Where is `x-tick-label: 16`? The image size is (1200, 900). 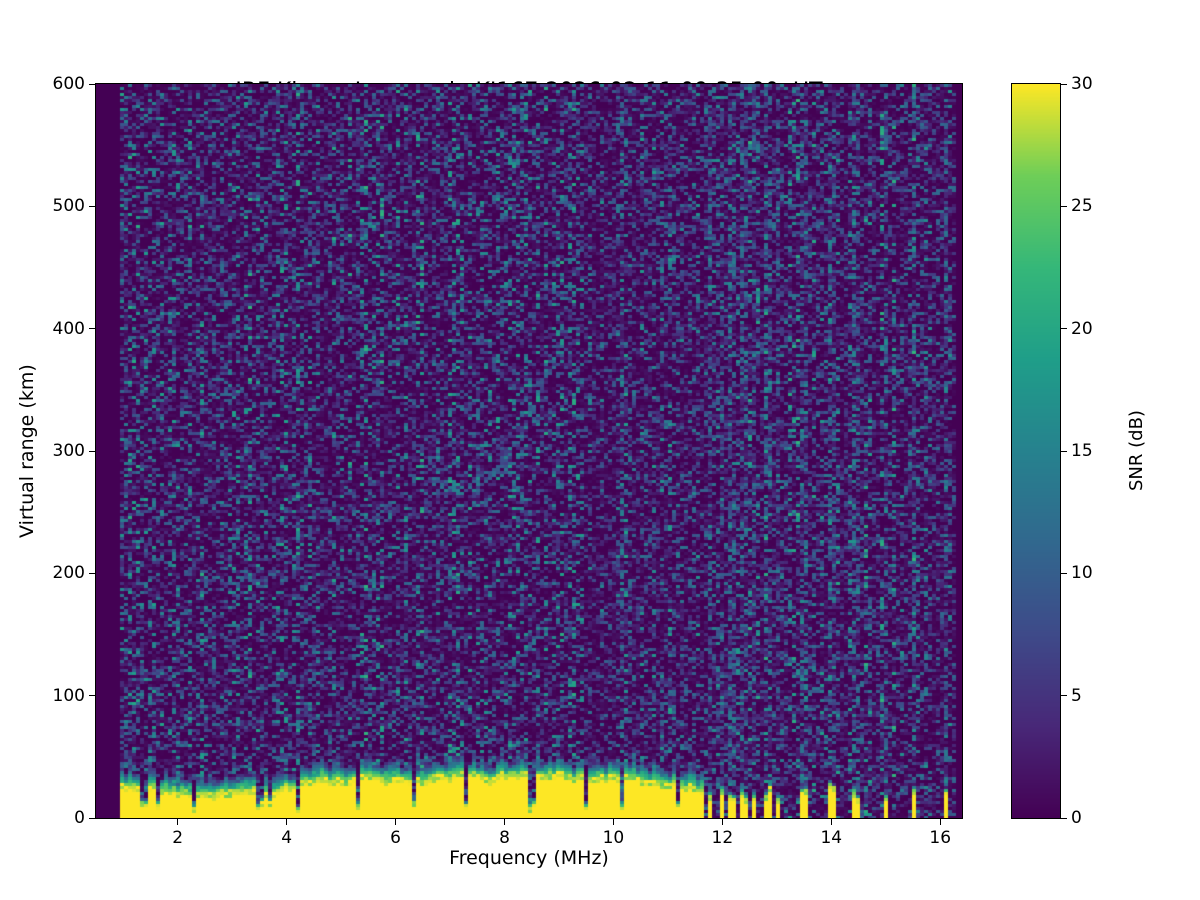 x-tick-label: 16 is located at coordinates (940, 838).